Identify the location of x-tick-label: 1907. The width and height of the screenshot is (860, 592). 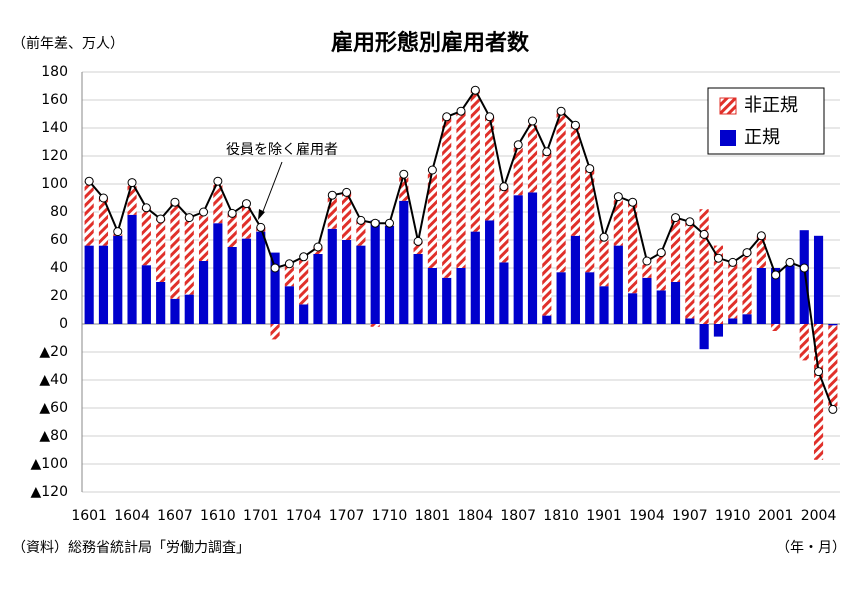
(690, 516).